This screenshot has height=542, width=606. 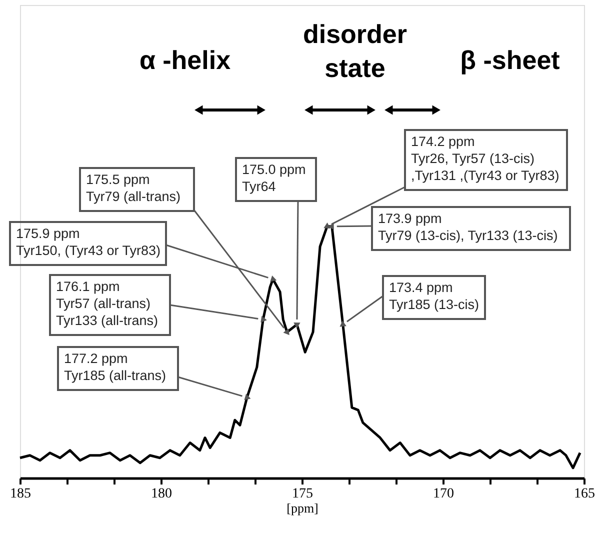 What do you see at coordinates (355, 51) in the screenshot?
I see `text: disorder state` at bounding box center [355, 51].